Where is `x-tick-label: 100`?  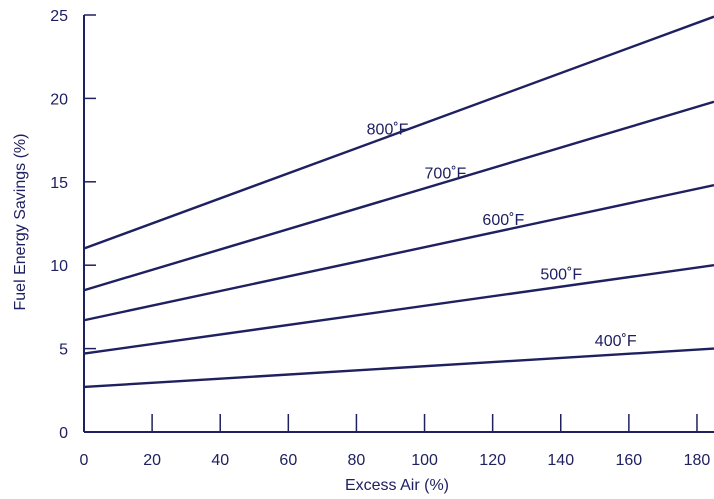 x-tick-label: 100 is located at coordinates (424, 460).